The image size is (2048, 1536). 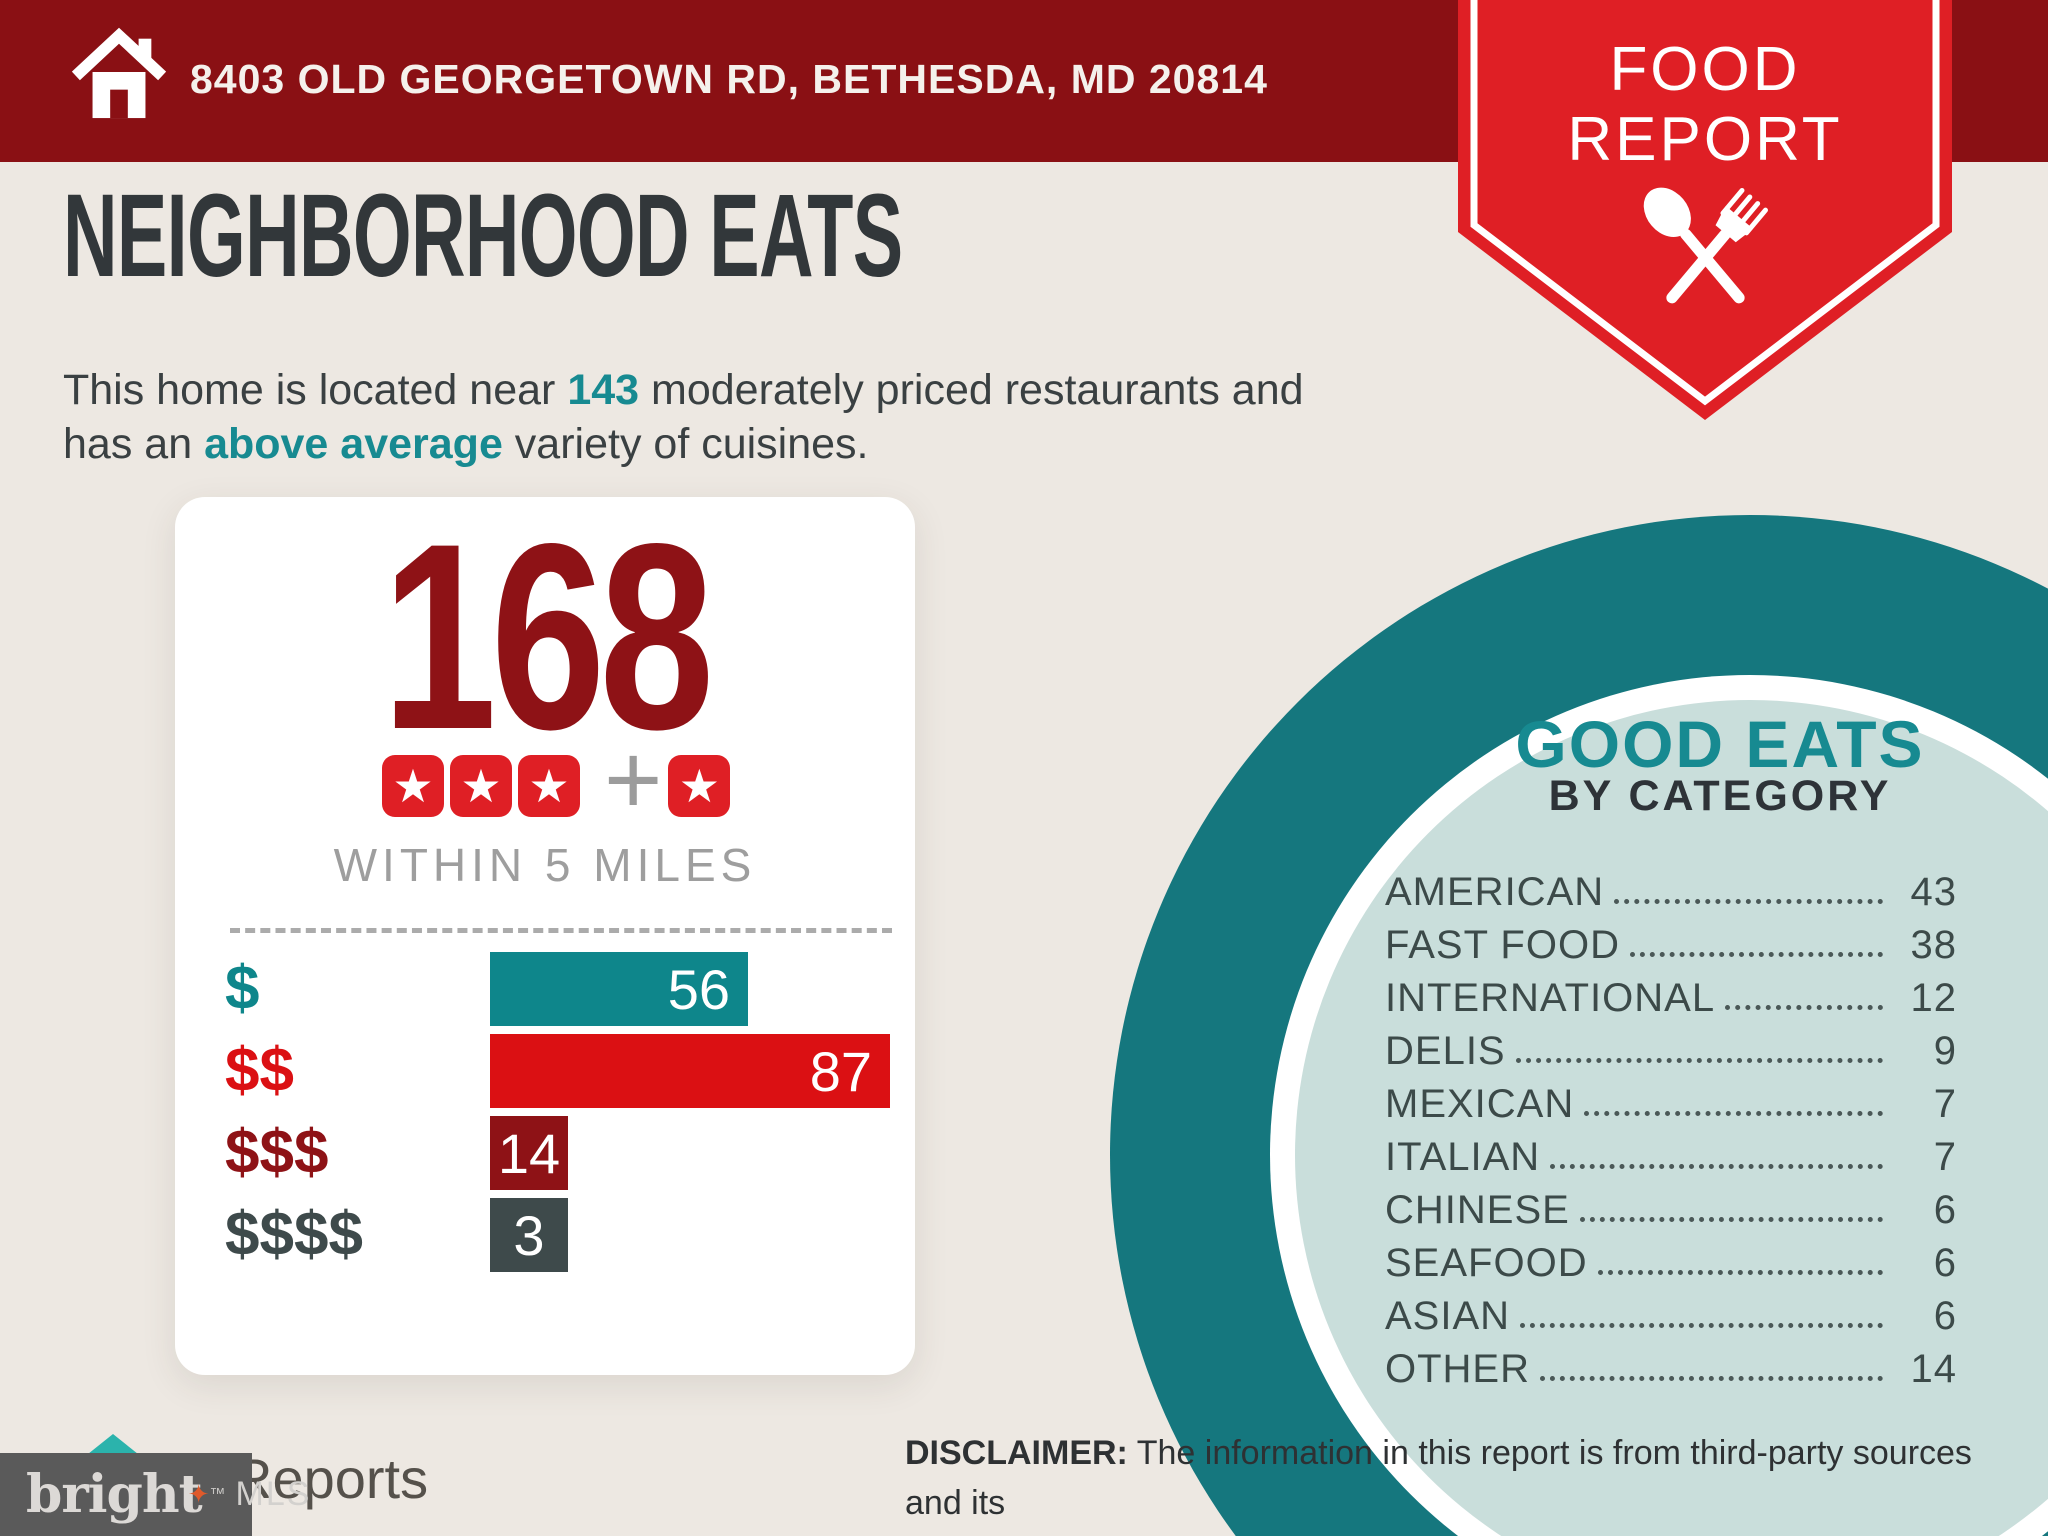 What do you see at coordinates (619, 989) in the screenshot?
I see `price-bar-0: 56` at bounding box center [619, 989].